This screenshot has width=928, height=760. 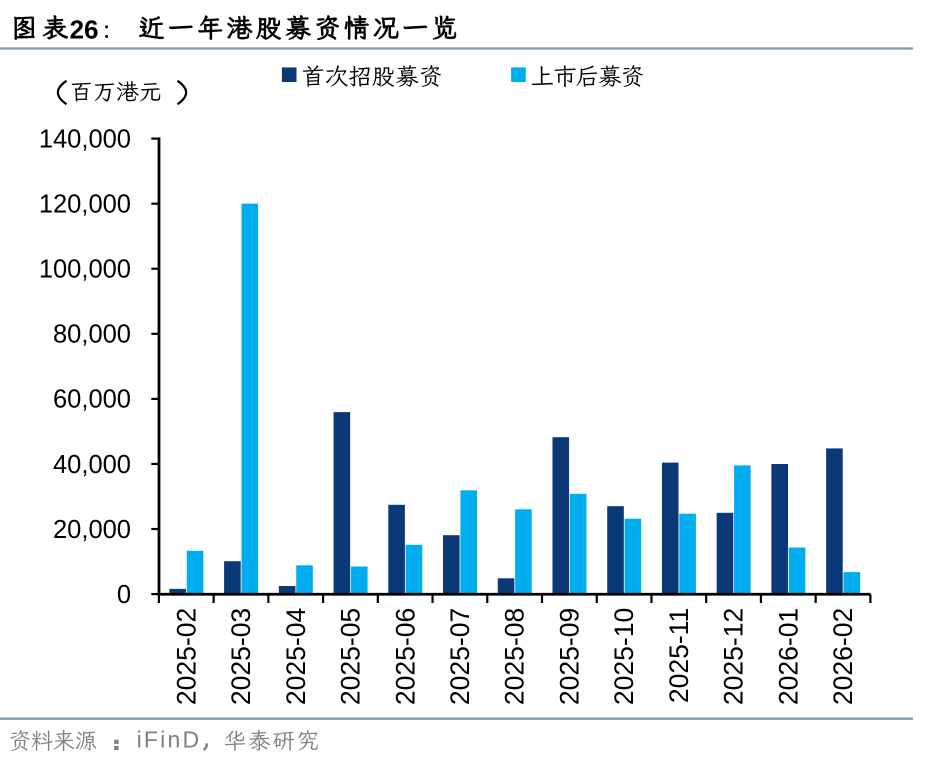 What do you see at coordinates (85, 204) in the screenshot?
I see `svg-text: 120,000` at bounding box center [85, 204].